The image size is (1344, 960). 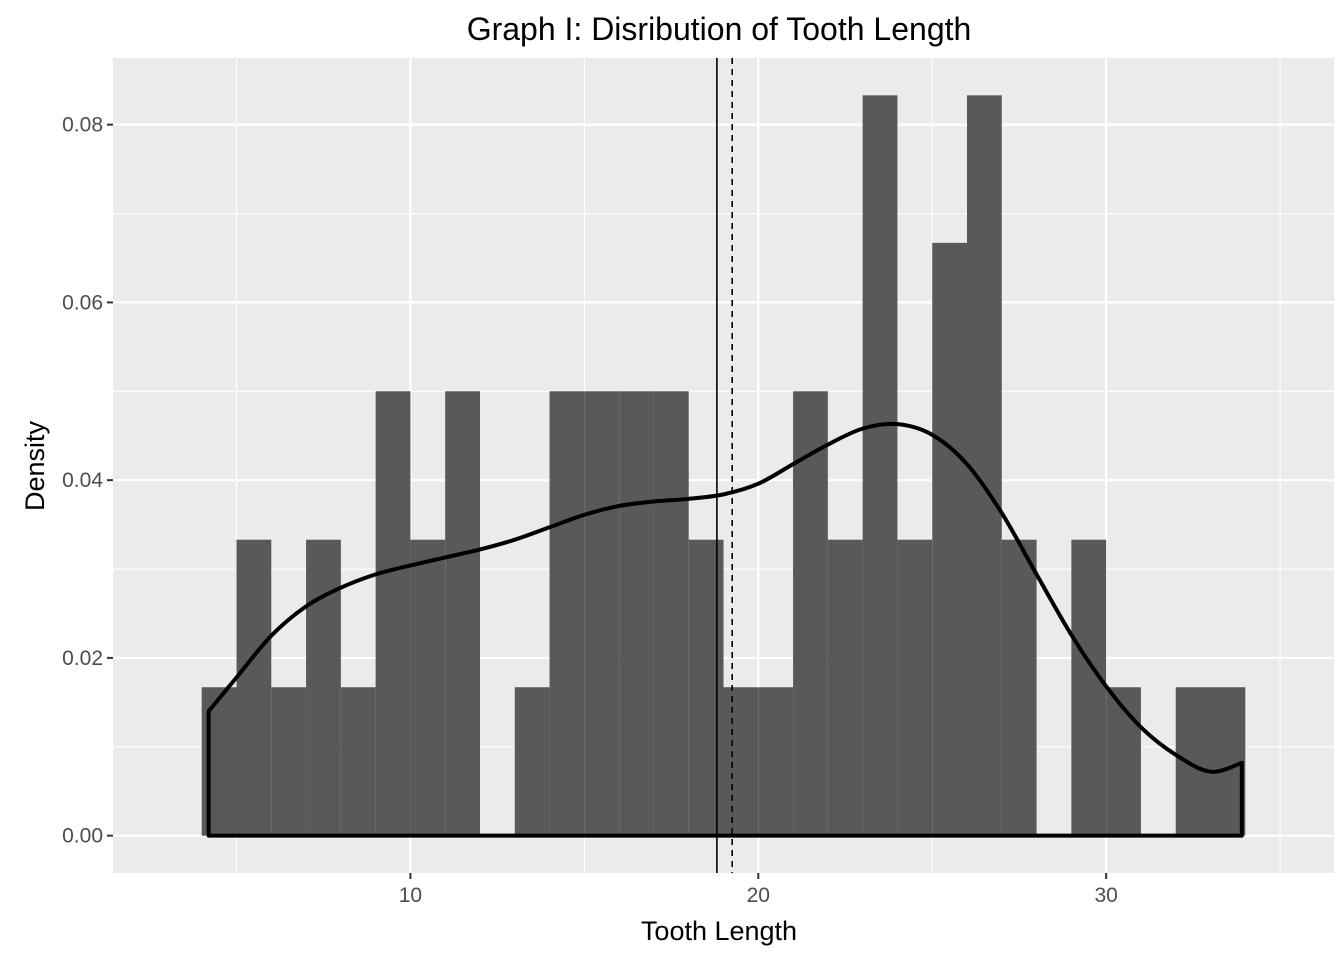 I want to click on chart-title: Graph I: Disribution of Tooth Length, so click(x=719, y=29).